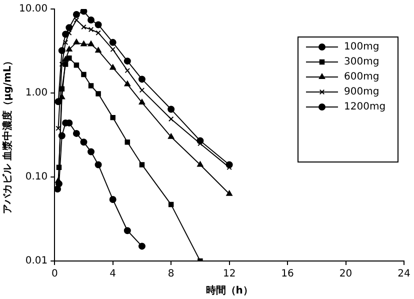  What do you see at coordinates (36, 177) in the screenshot?
I see `y-tick-label: 0.10` at bounding box center [36, 177].